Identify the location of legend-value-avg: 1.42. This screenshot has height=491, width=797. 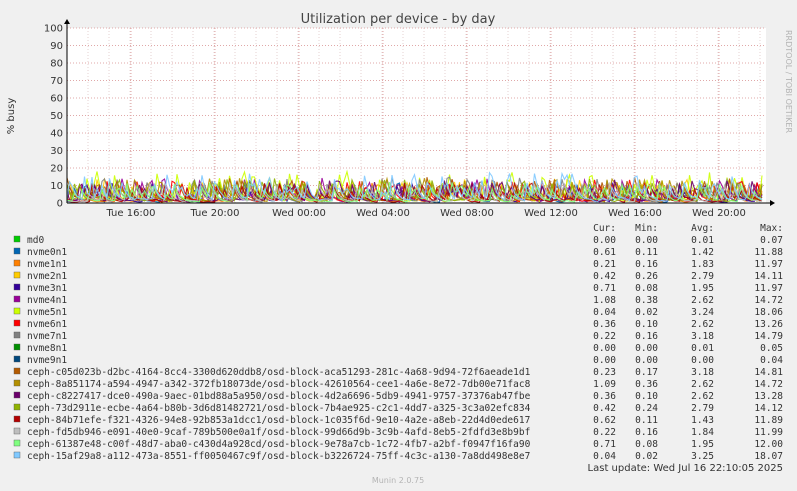
(702, 252).